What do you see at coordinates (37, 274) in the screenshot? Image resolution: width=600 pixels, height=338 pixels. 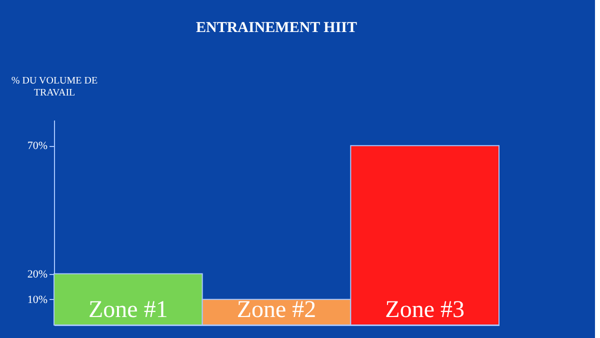 I see `y-tick-label: 20%` at bounding box center [37, 274].